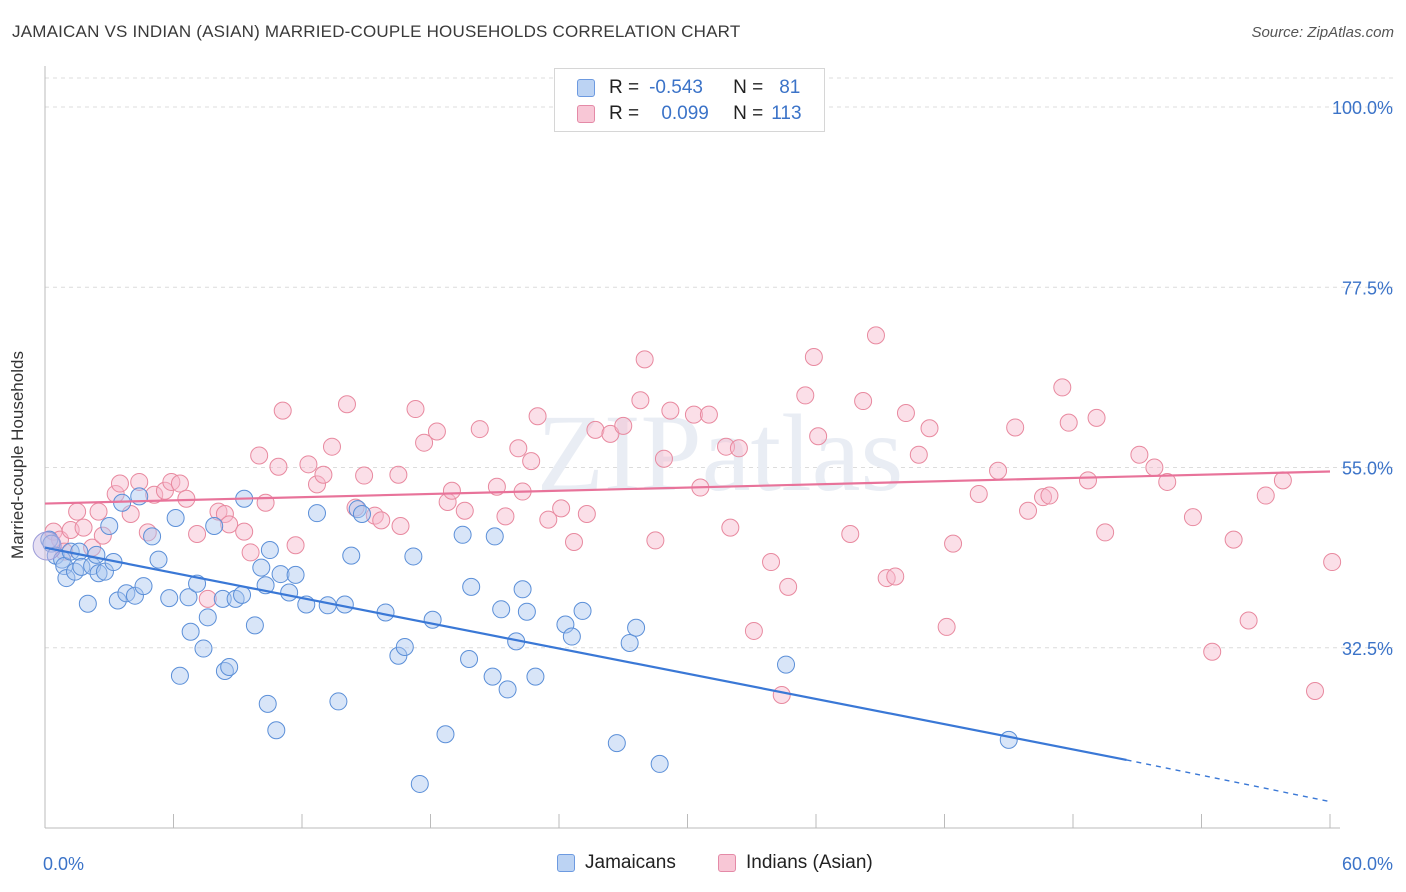 This screenshot has width=1406, height=892. Describe the element at coordinates (1322, 32) in the screenshot. I see `source-label: Source: ZipAtlas.com` at that location.